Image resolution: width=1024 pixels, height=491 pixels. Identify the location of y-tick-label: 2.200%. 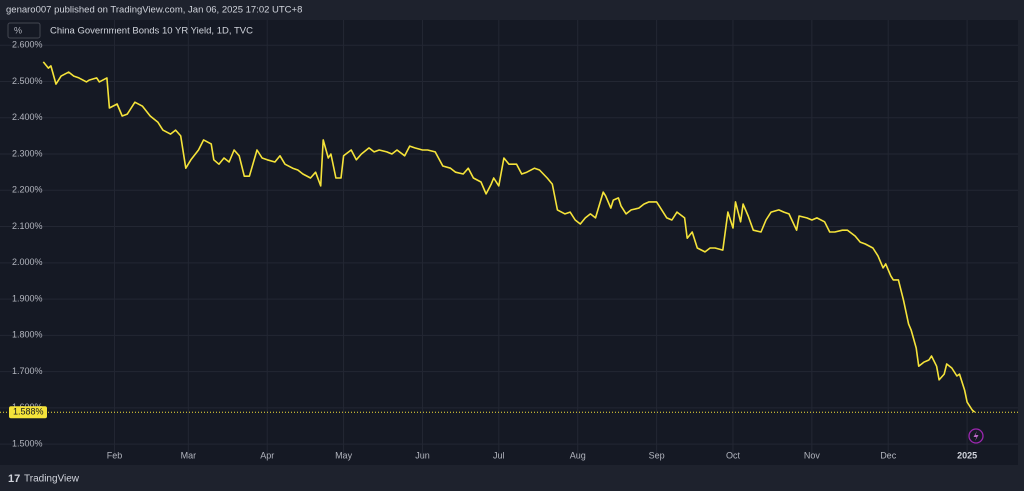
(27, 190).